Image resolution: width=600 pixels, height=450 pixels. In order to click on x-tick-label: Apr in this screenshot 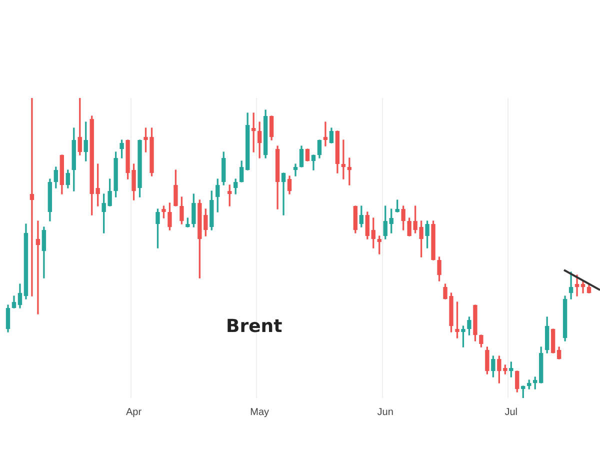, I will do `click(134, 412)`.